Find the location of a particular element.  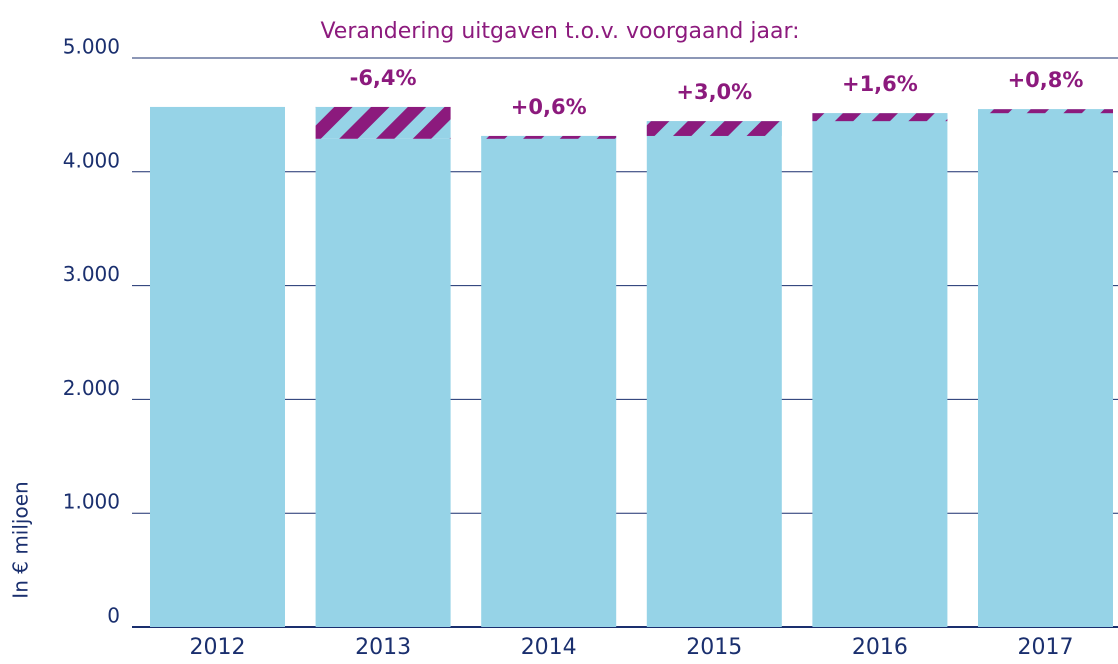

x-tick-label: 2015 is located at coordinates (714, 647).